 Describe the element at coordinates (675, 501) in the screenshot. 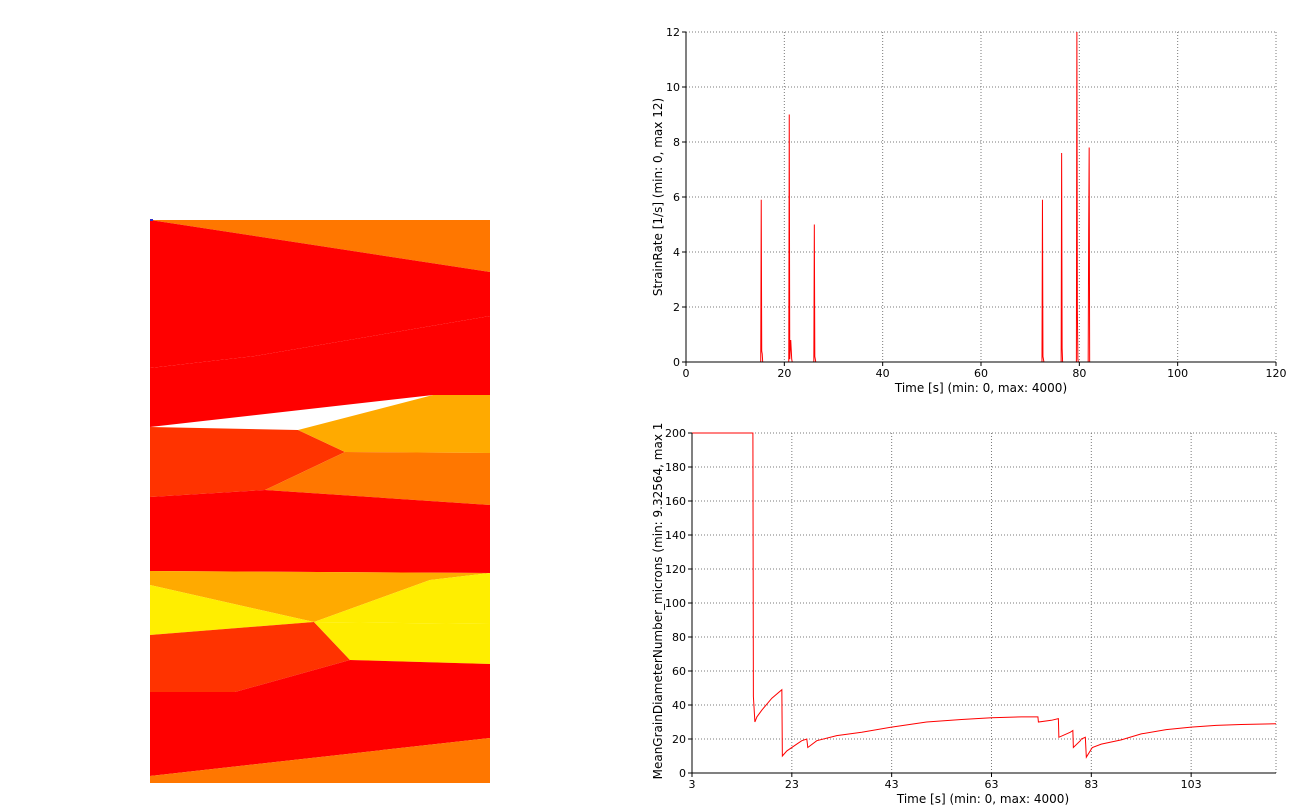

I see `y-tick-label: 160` at that location.